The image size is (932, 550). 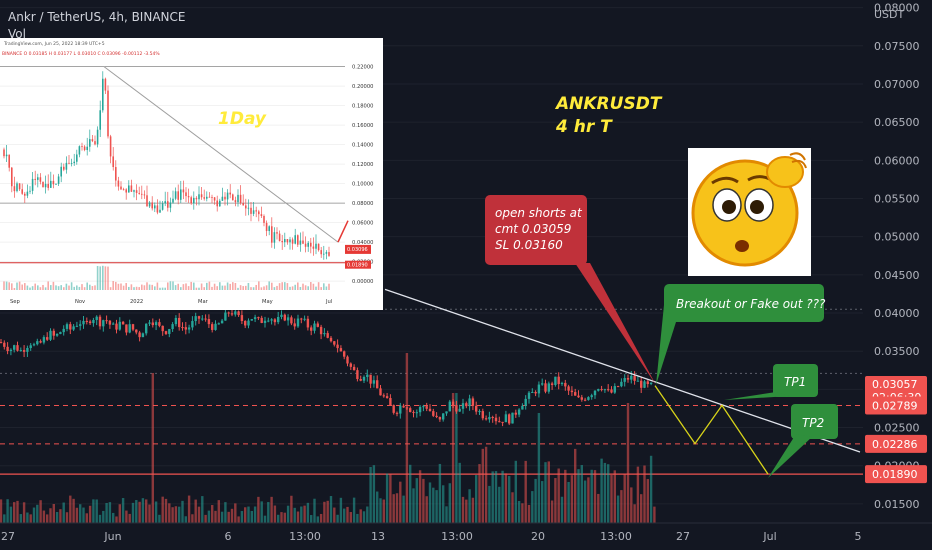 I want to click on level-price-text: 0.02286, so click(x=895, y=444).